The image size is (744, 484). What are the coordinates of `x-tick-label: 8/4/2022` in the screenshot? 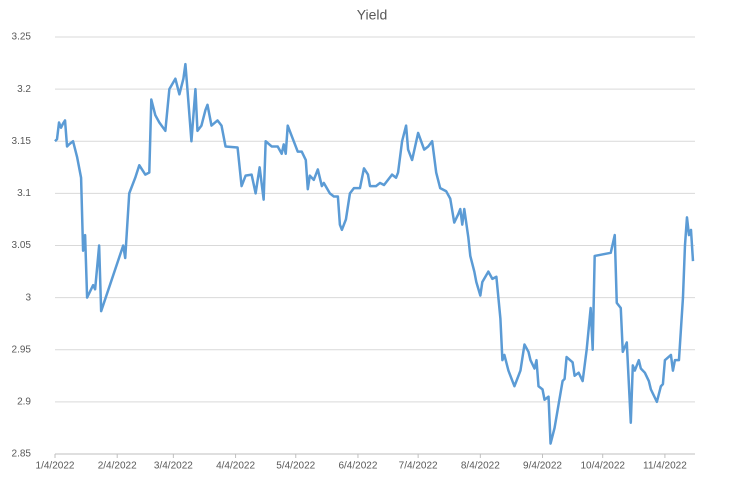 It's located at (480, 466).